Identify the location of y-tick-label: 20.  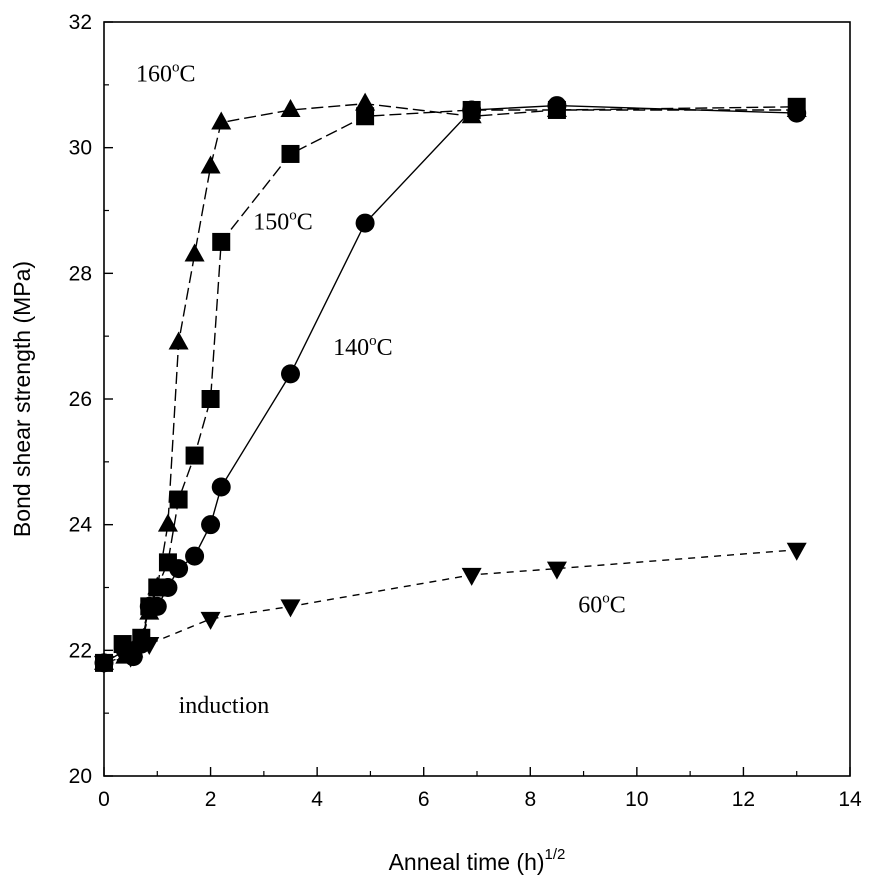
(80, 776).